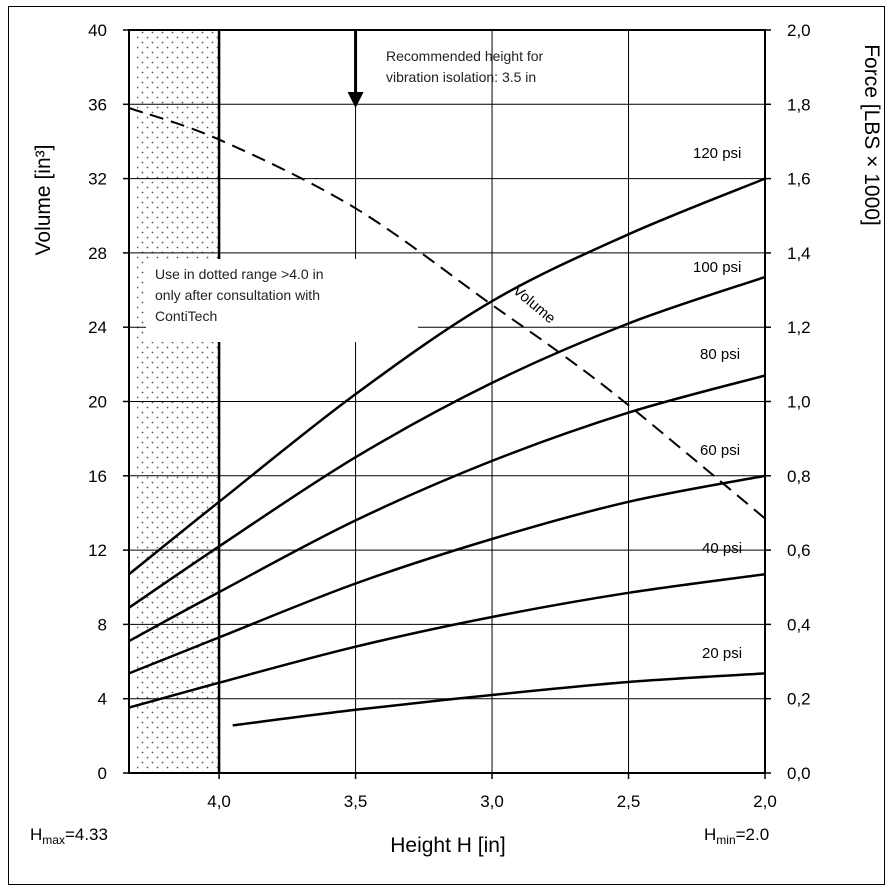 The image size is (895, 893). What do you see at coordinates (492, 801) in the screenshot?
I see `x-tick-label: 3,0` at bounding box center [492, 801].